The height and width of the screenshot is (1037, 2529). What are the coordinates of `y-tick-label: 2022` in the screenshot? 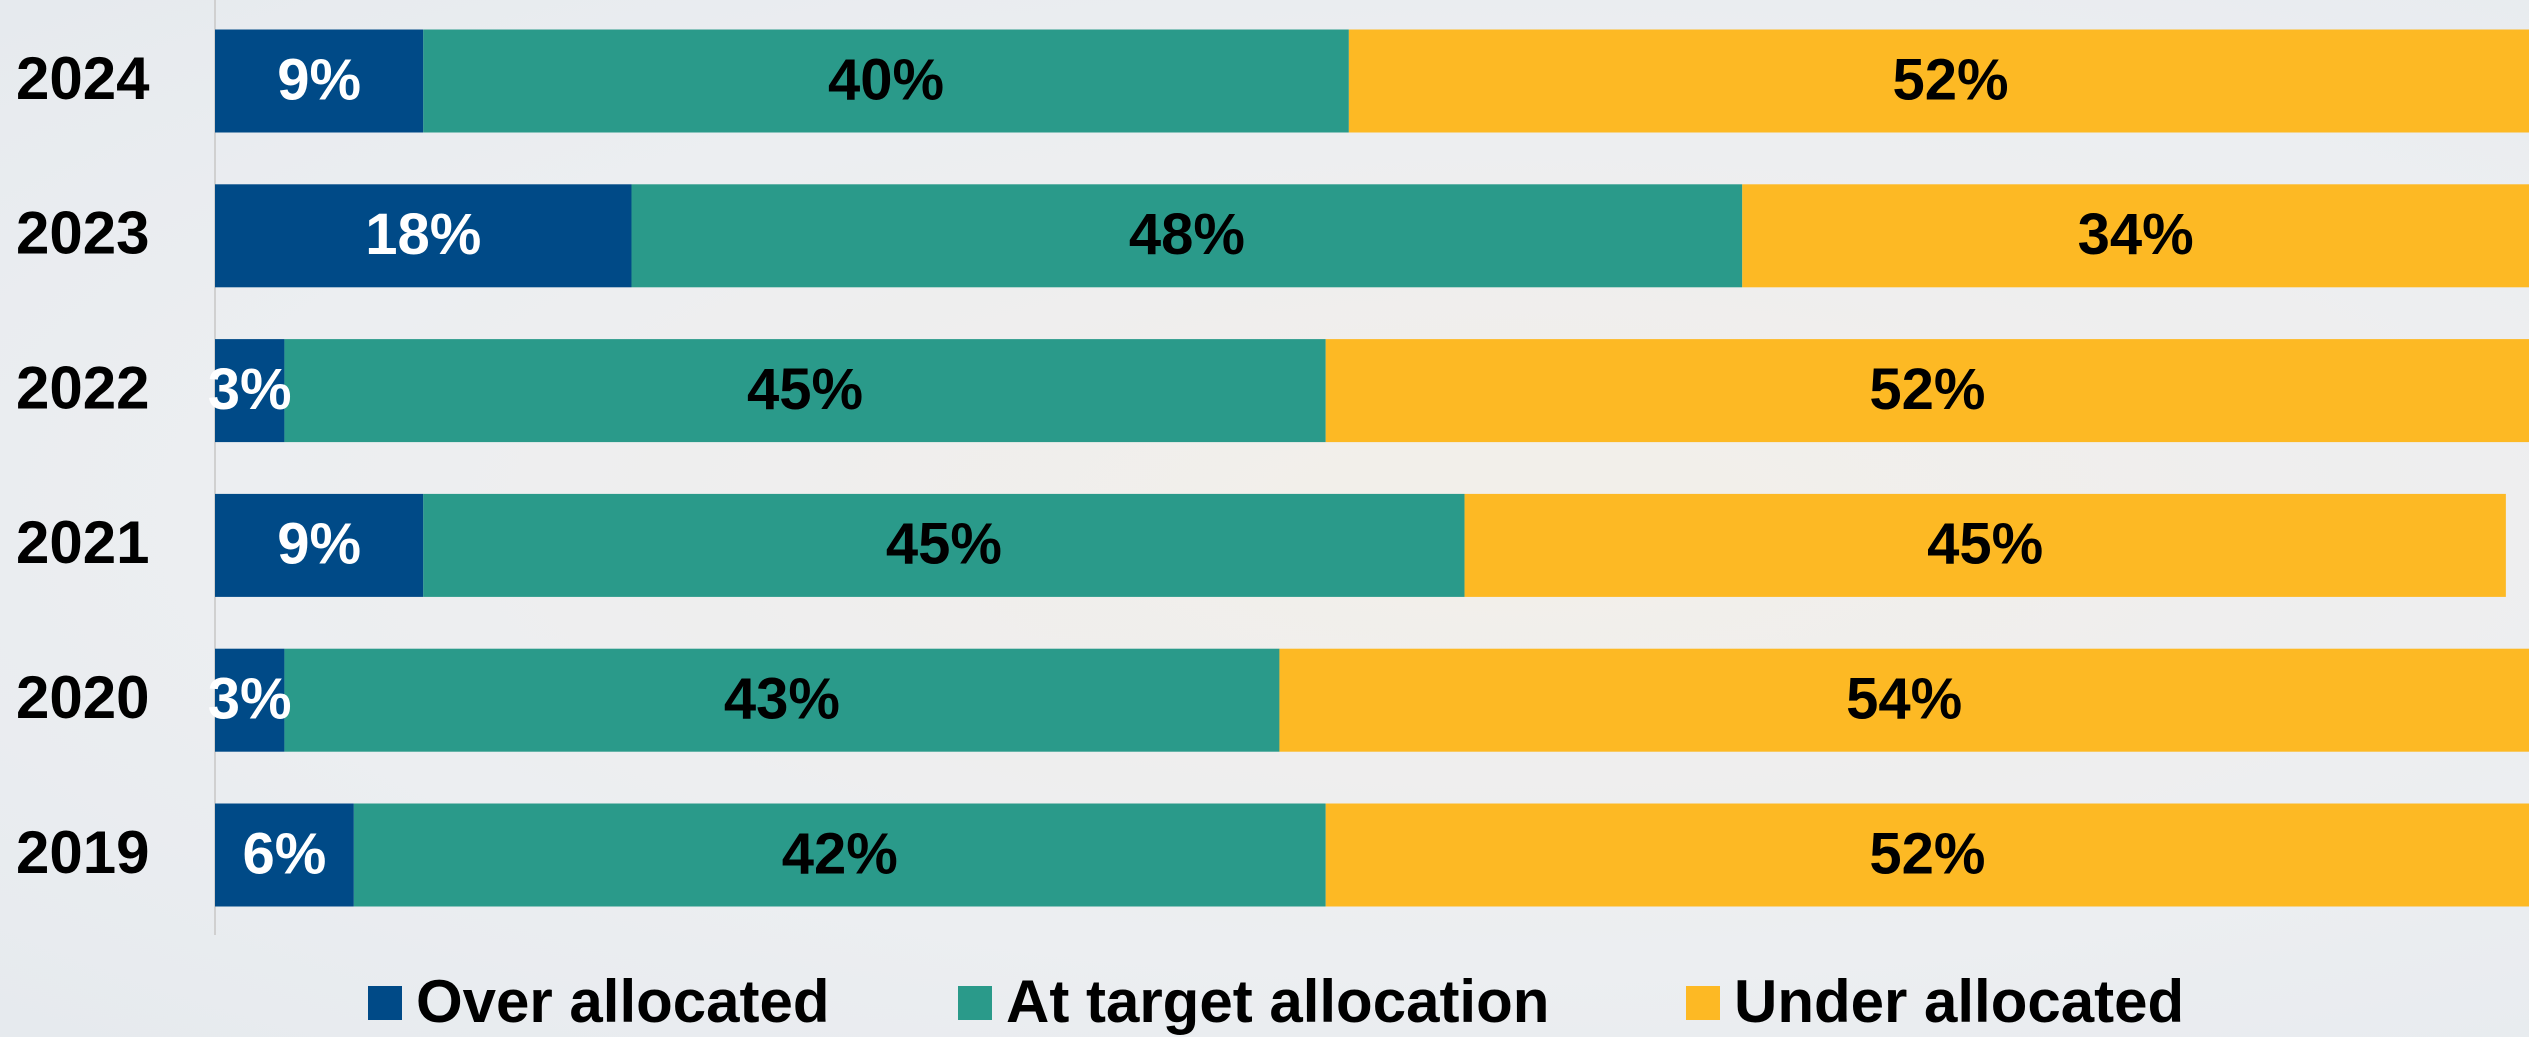 It's located at (82, 387).